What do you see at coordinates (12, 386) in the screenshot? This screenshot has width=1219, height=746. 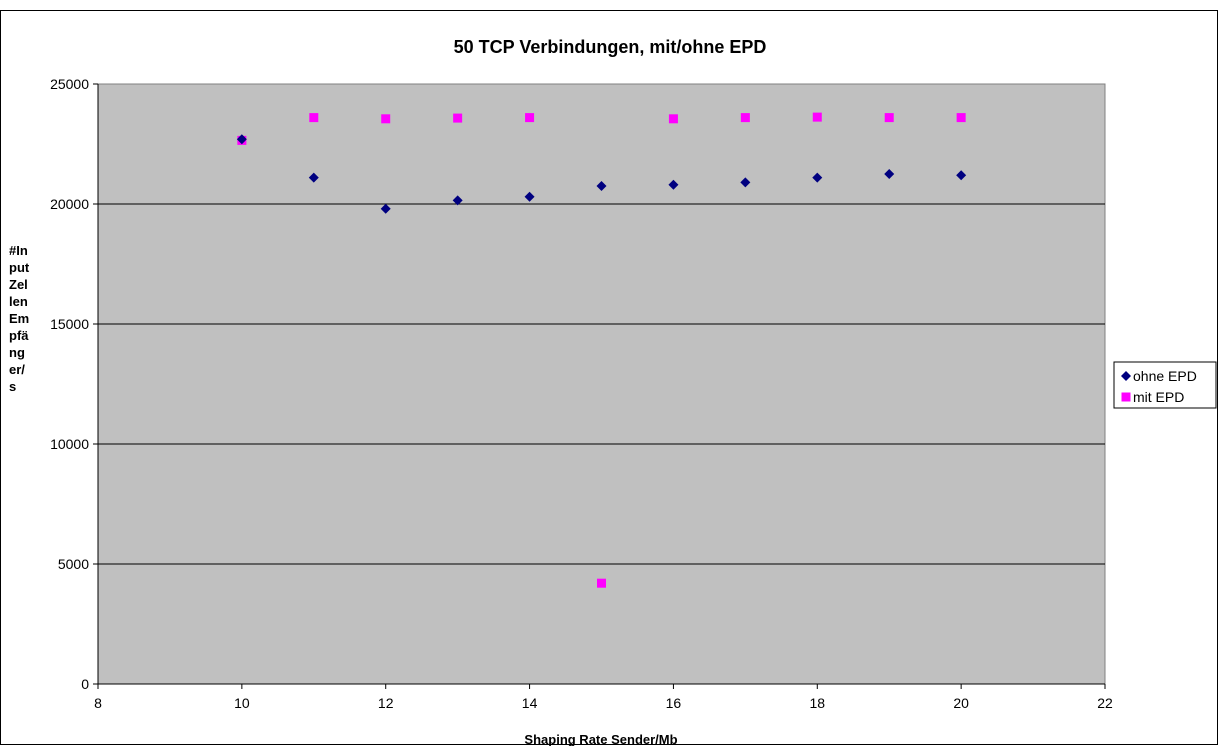 I see `y-axis-title-line: s` at bounding box center [12, 386].